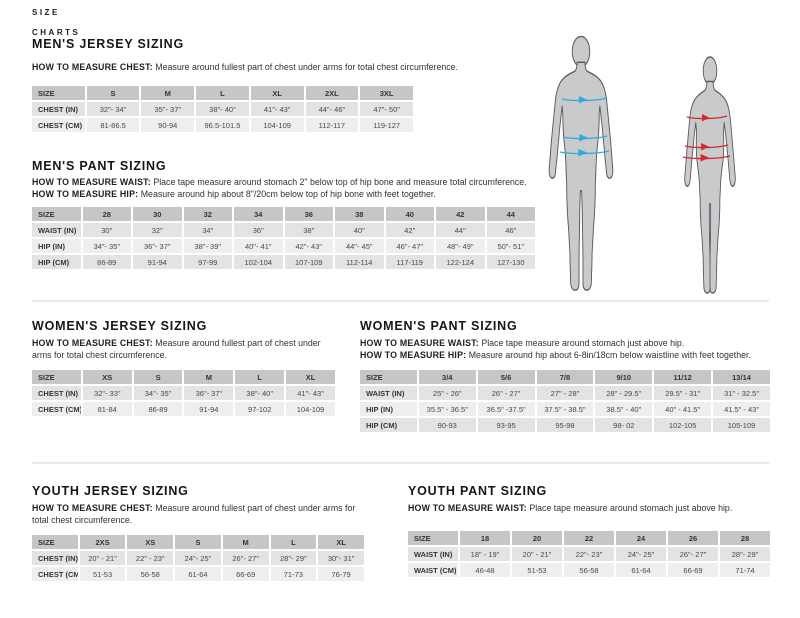 Image resolution: width=800 pixels, height=618 pixels. What do you see at coordinates (113, 109) in the screenshot?
I see `table-cell: 32"- 34"` at bounding box center [113, 109].